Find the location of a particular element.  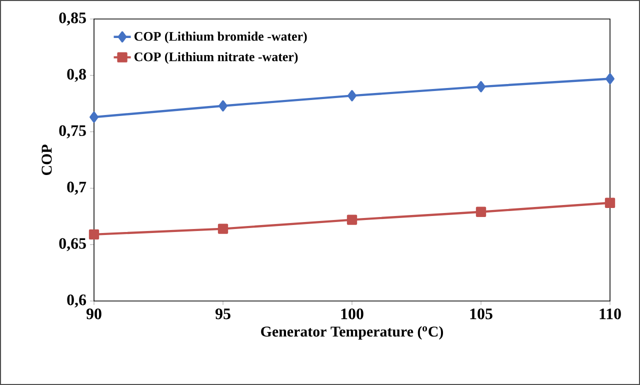

x-tick-label: 105 is located at coordinates (481, 314).